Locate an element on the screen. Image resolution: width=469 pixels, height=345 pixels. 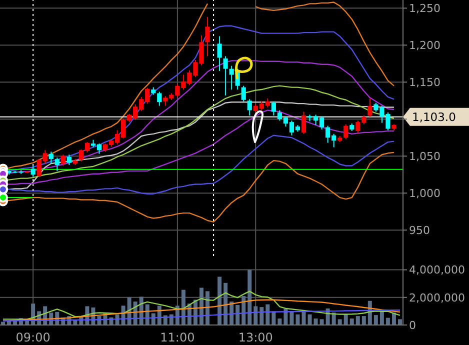
x-tick-label: 11:00 is located at coordinates (177, 337).